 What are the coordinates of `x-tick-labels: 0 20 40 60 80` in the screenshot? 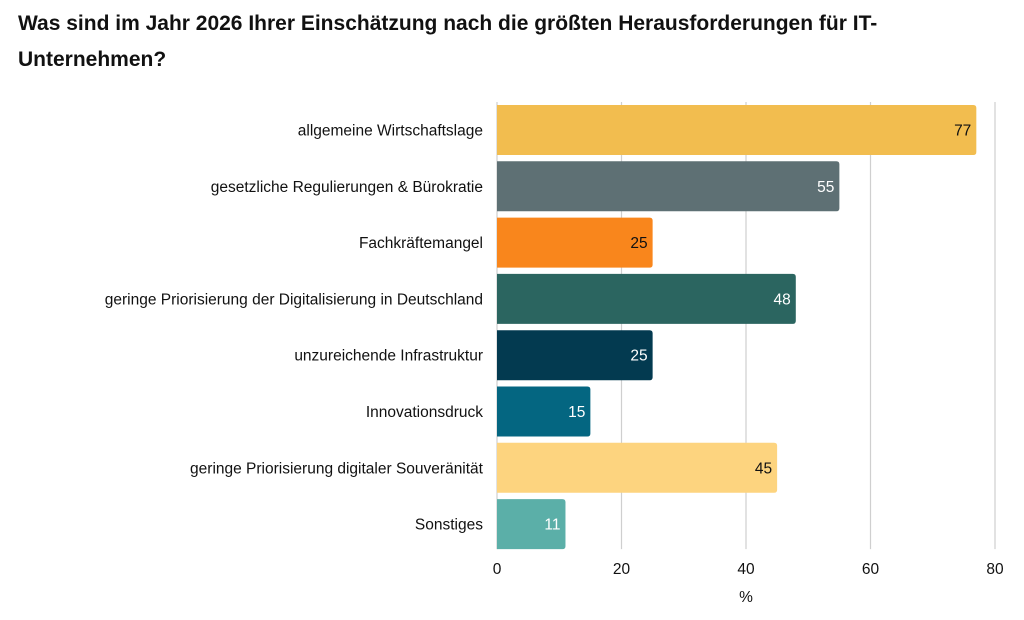 It's located at (748, 569).